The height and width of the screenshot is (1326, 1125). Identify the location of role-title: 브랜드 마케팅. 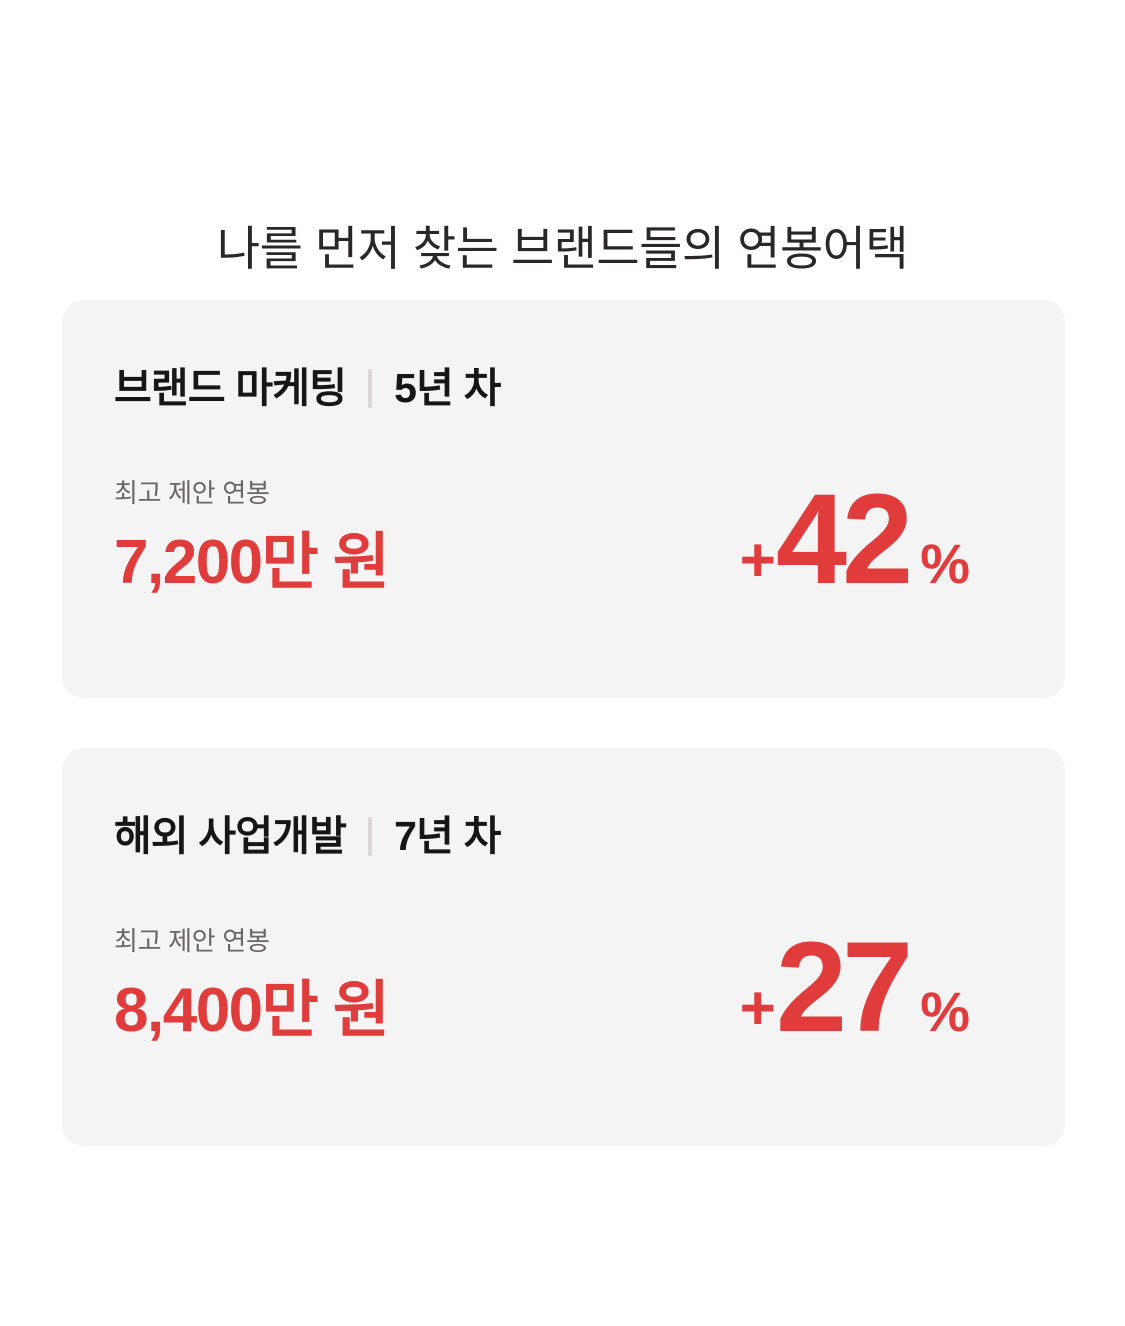
(230, 388).